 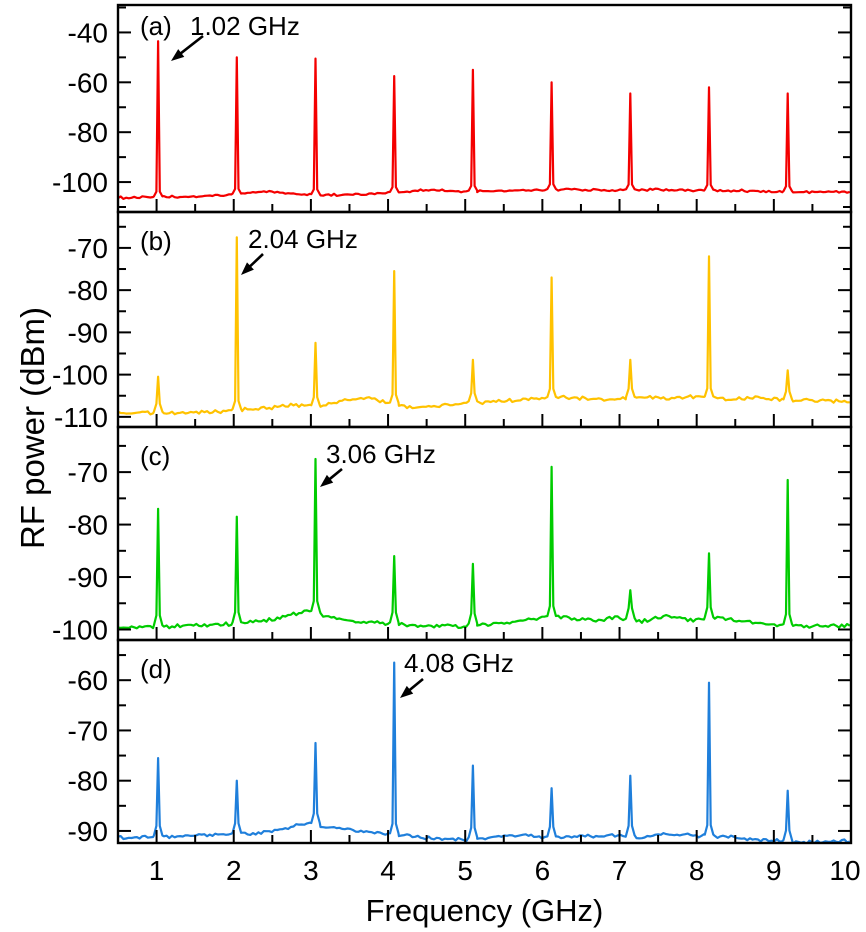 I want to click on x-tick-label: 8, so click(x=697, y=870).